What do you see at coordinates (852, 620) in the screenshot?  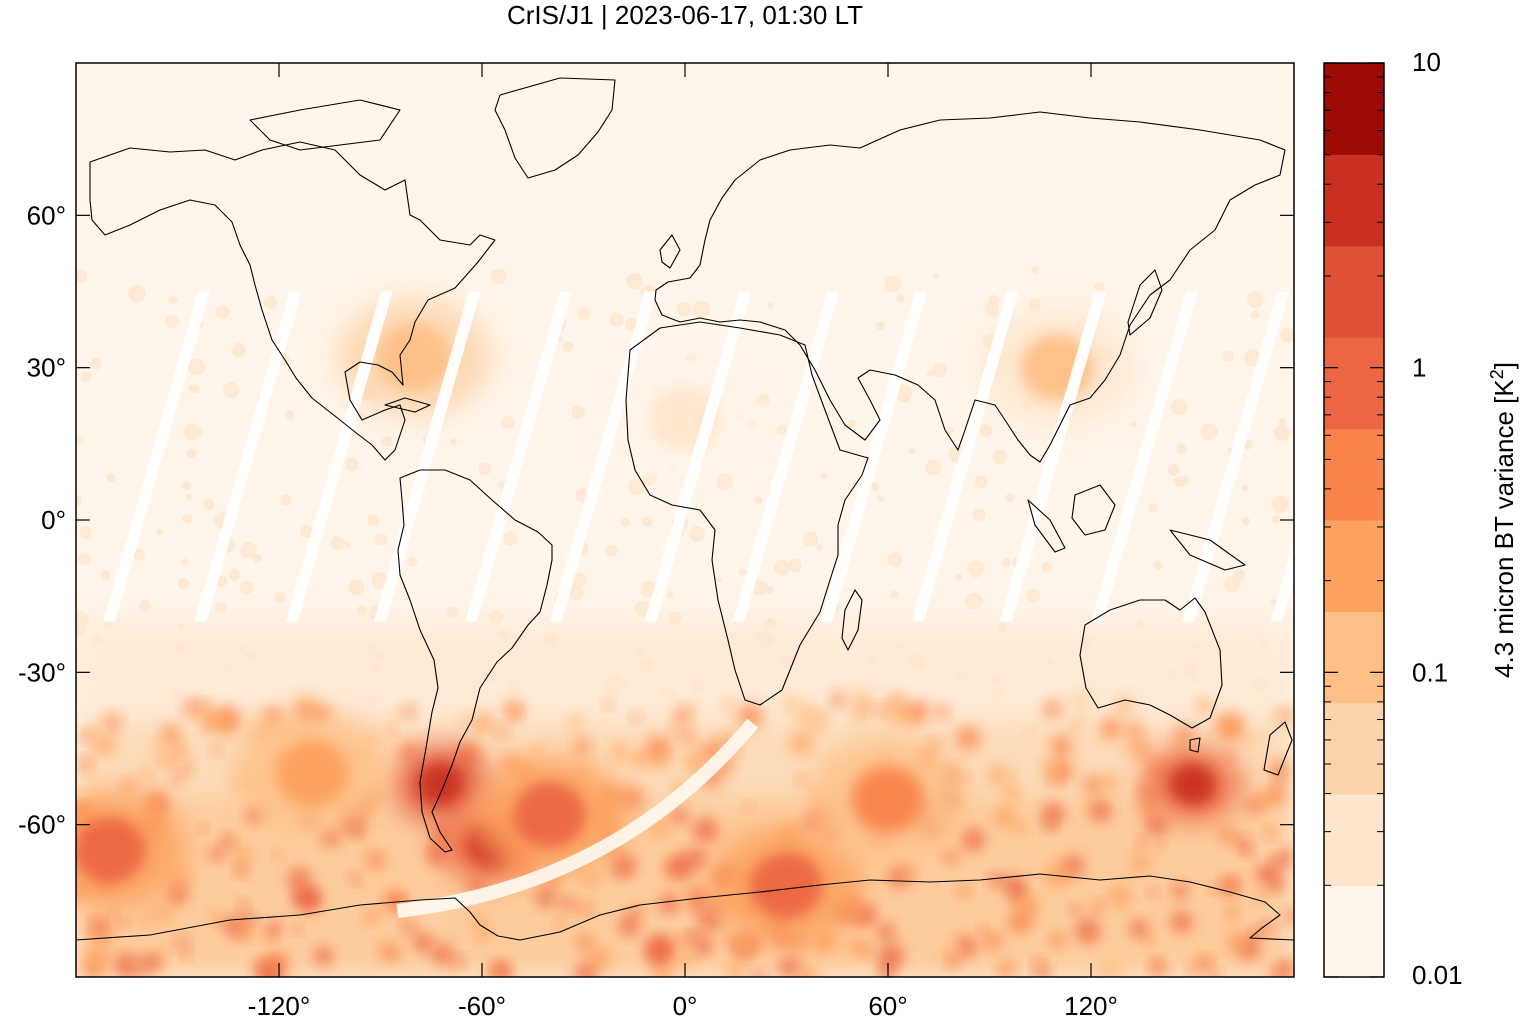 I see `coastline-madagascar` at bounding box center [852, 620].